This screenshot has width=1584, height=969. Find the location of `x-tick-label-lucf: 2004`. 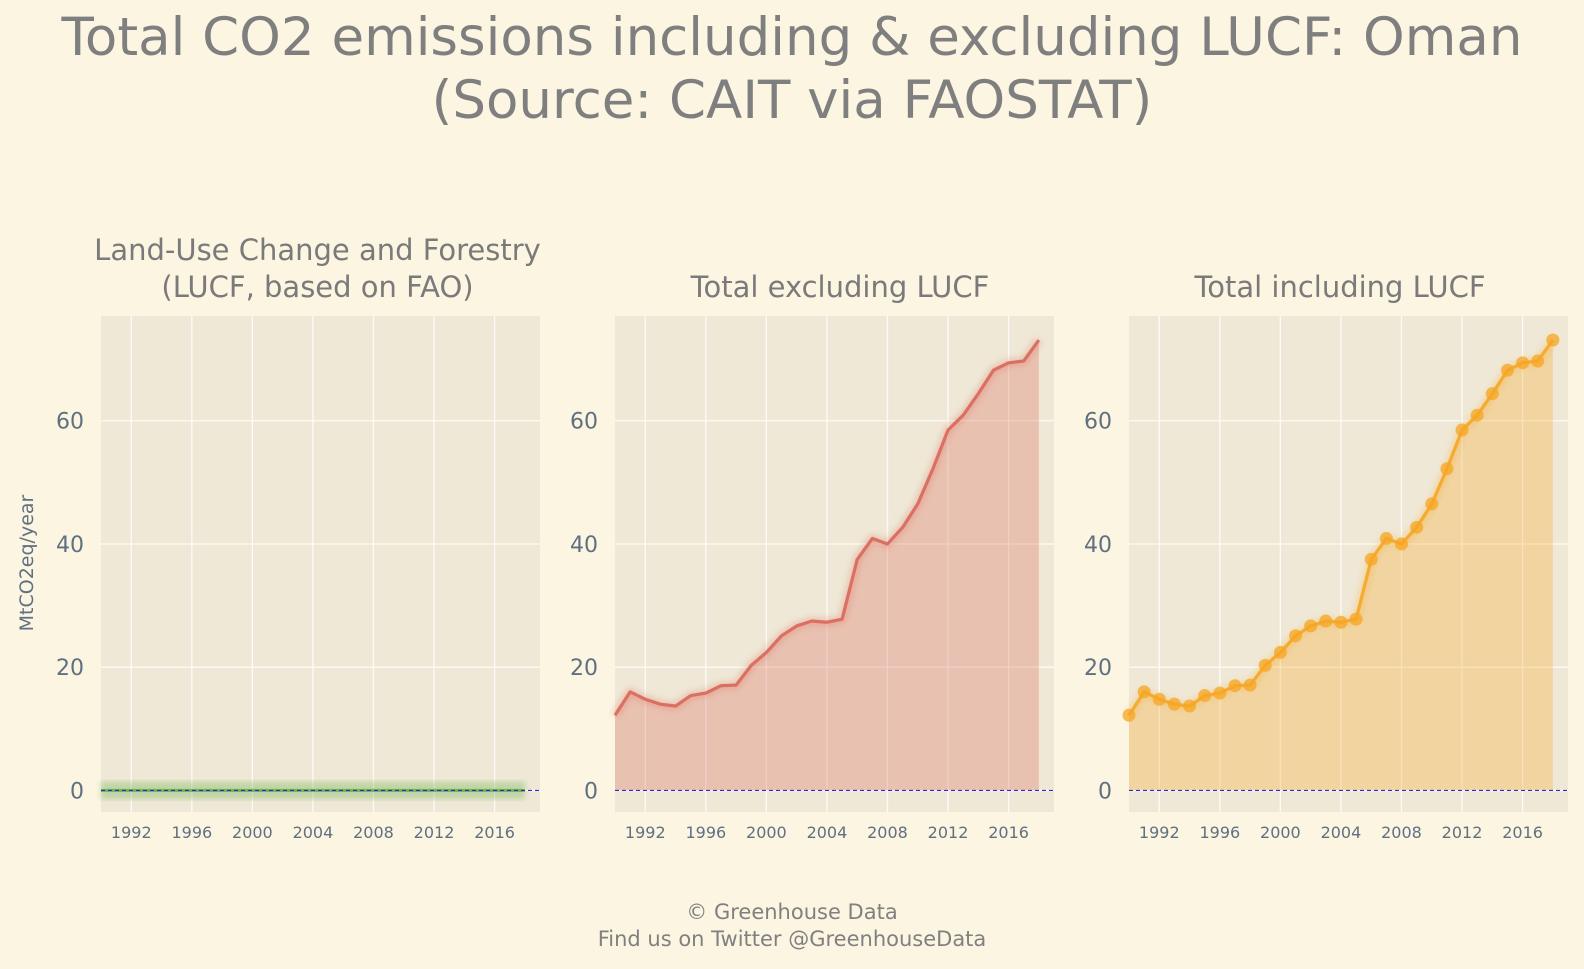

x-tick-label-lucf: 2004 is located at coordinates (313, 832).